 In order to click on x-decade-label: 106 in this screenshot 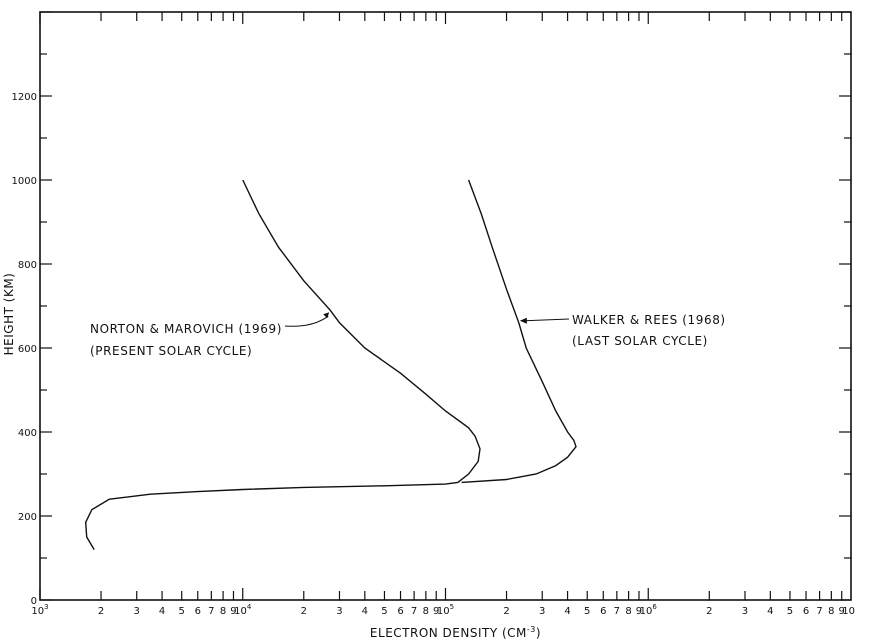, I will do `click(649, 610)`.